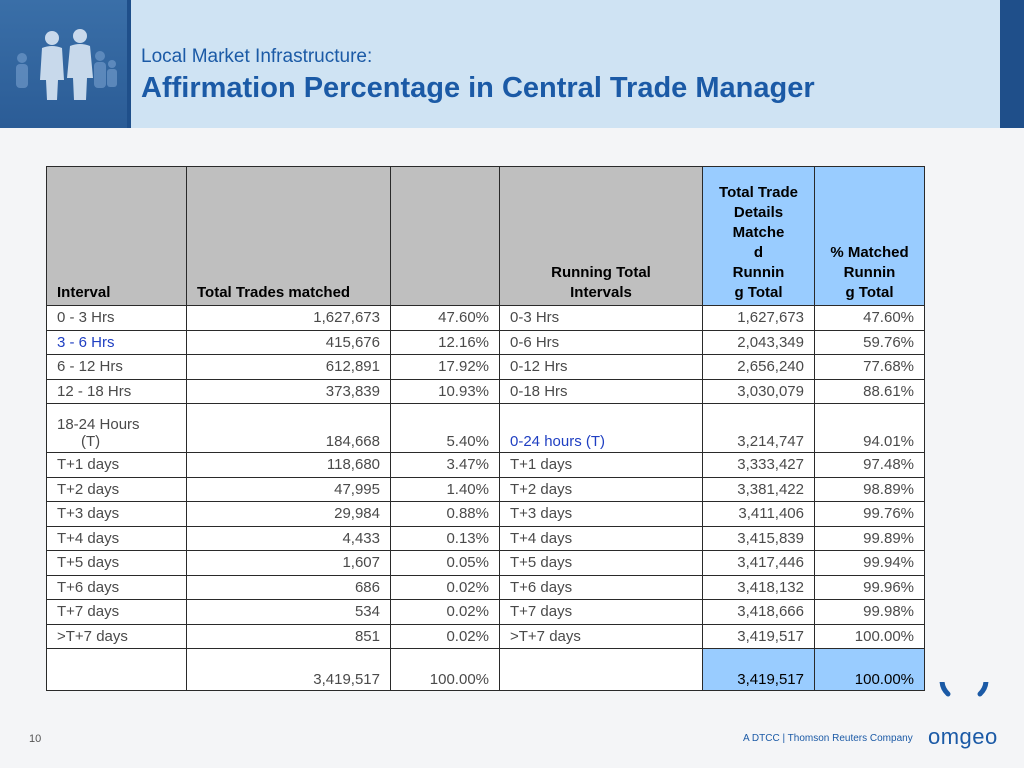  I want to click on omgeo-logo-icon, so click(964, 689).